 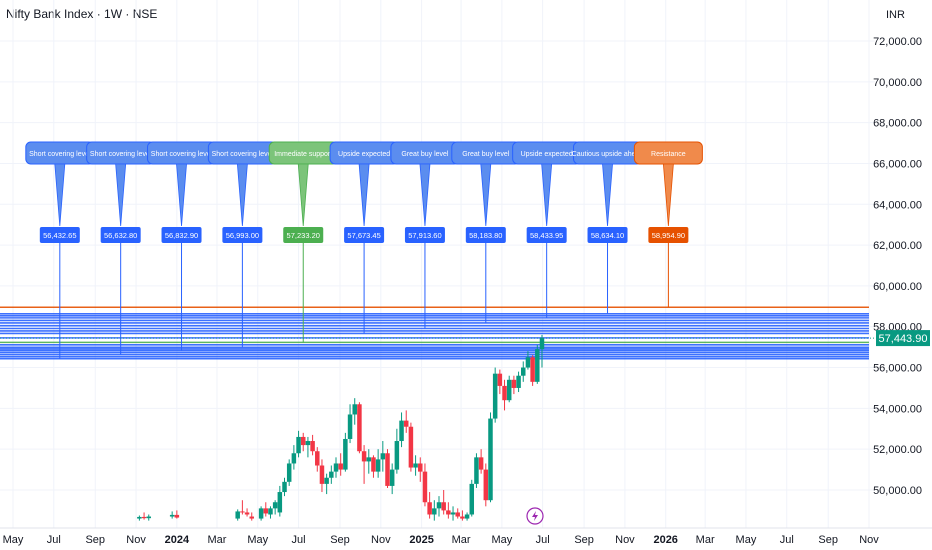 I want to click on callout-value: 57,233.20, so click(x=303, y=235).